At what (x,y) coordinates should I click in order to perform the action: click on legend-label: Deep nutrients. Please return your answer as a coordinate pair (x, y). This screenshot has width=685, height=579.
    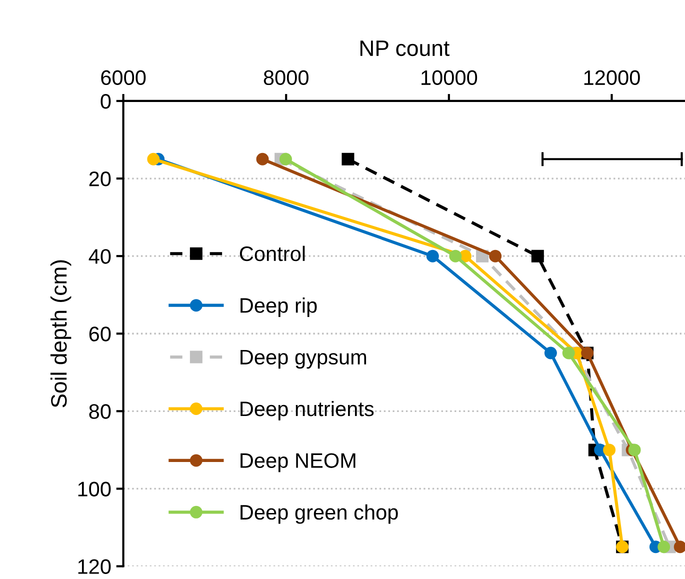
    Looking at the image, I should click on (307, 410).